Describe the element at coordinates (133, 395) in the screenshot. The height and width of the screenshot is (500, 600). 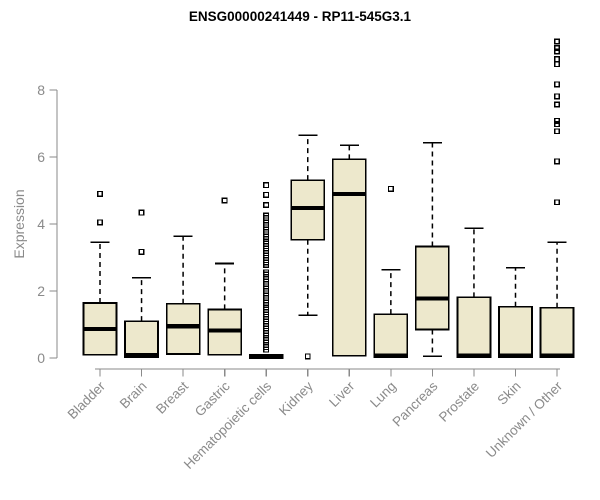
I see `x-category-label-brain: Brain` at that location.